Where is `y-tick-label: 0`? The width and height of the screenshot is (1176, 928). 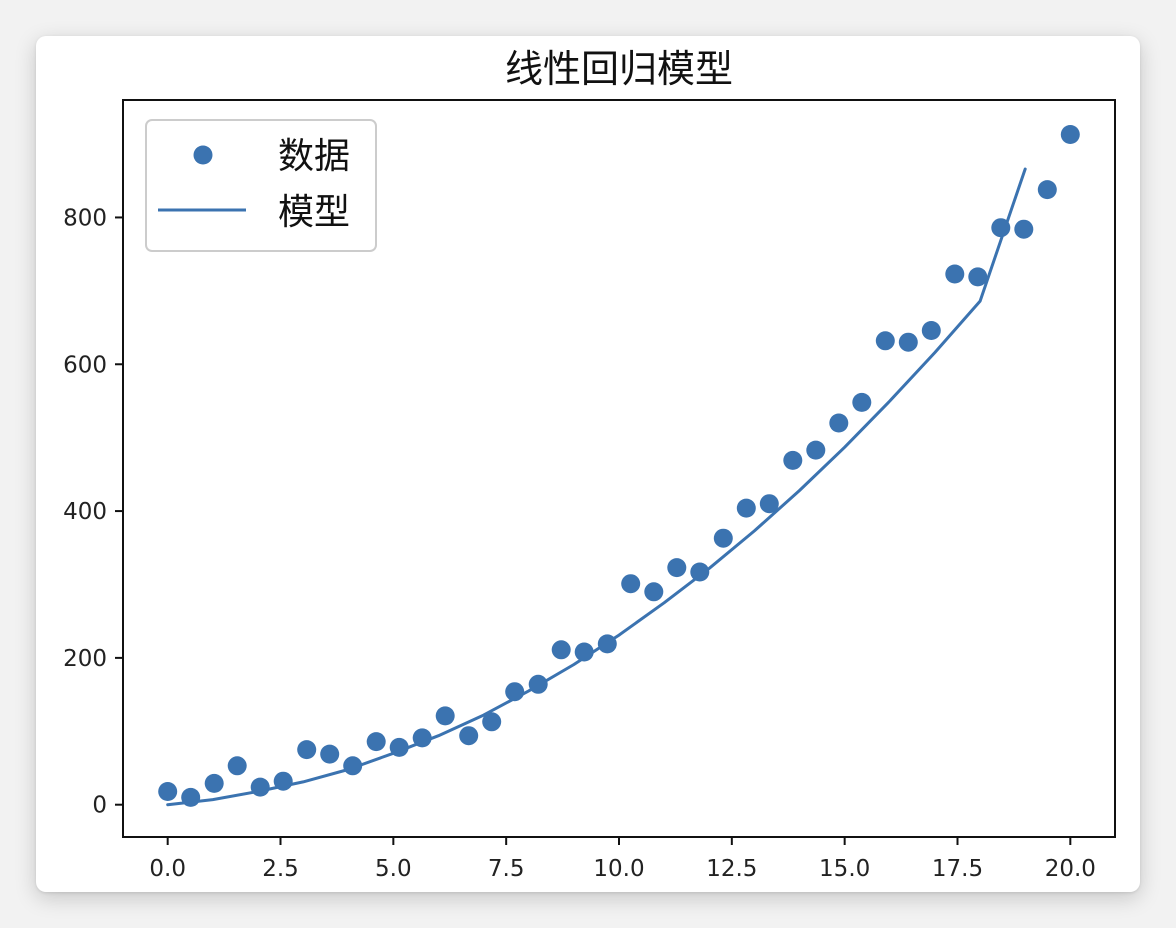
y-tick-label: 0 is located at coordinates (99, 806).